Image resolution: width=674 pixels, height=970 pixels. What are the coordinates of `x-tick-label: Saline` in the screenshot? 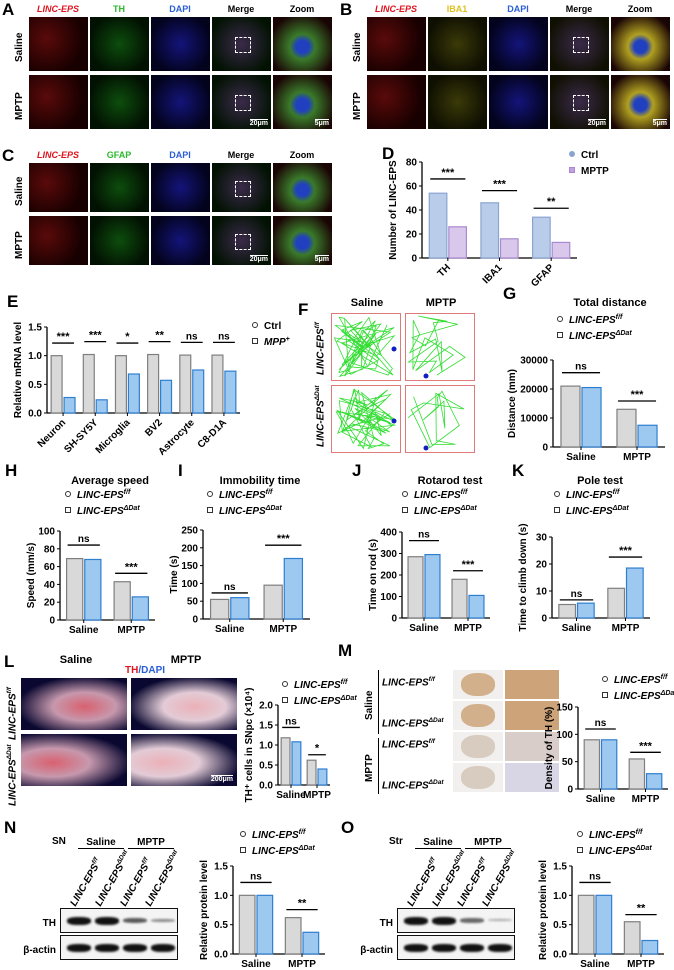 It's located at (291, 795).